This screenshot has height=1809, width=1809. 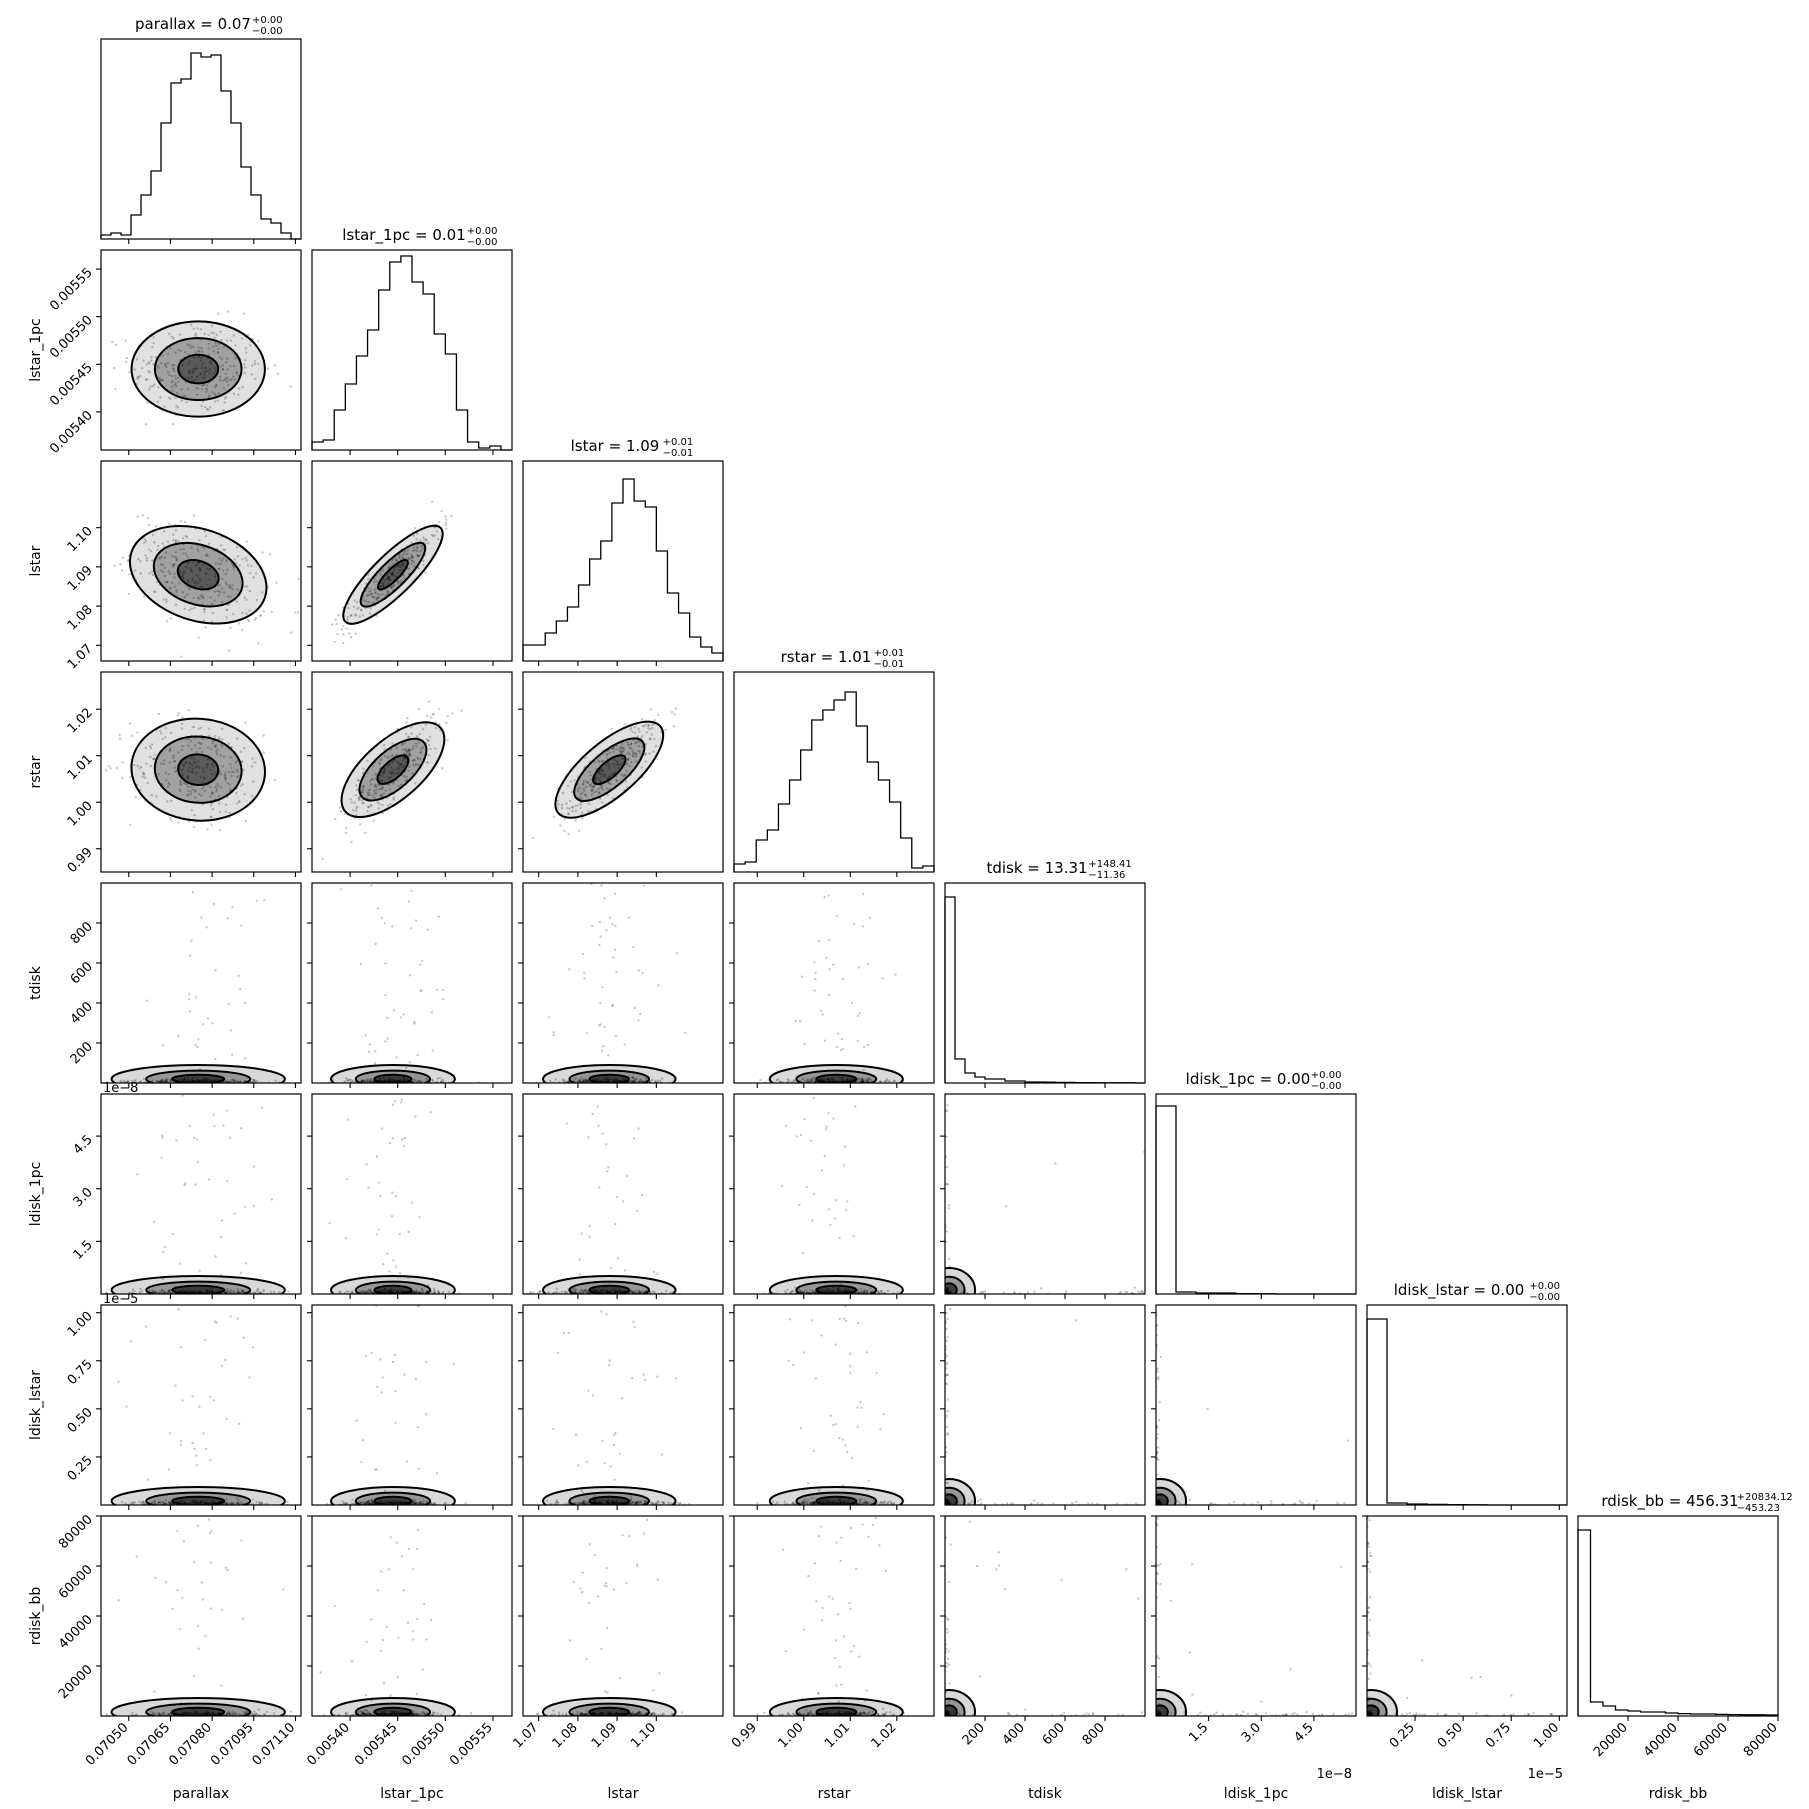 I want to click on histogram-parallax, so click(x=201, y=146).